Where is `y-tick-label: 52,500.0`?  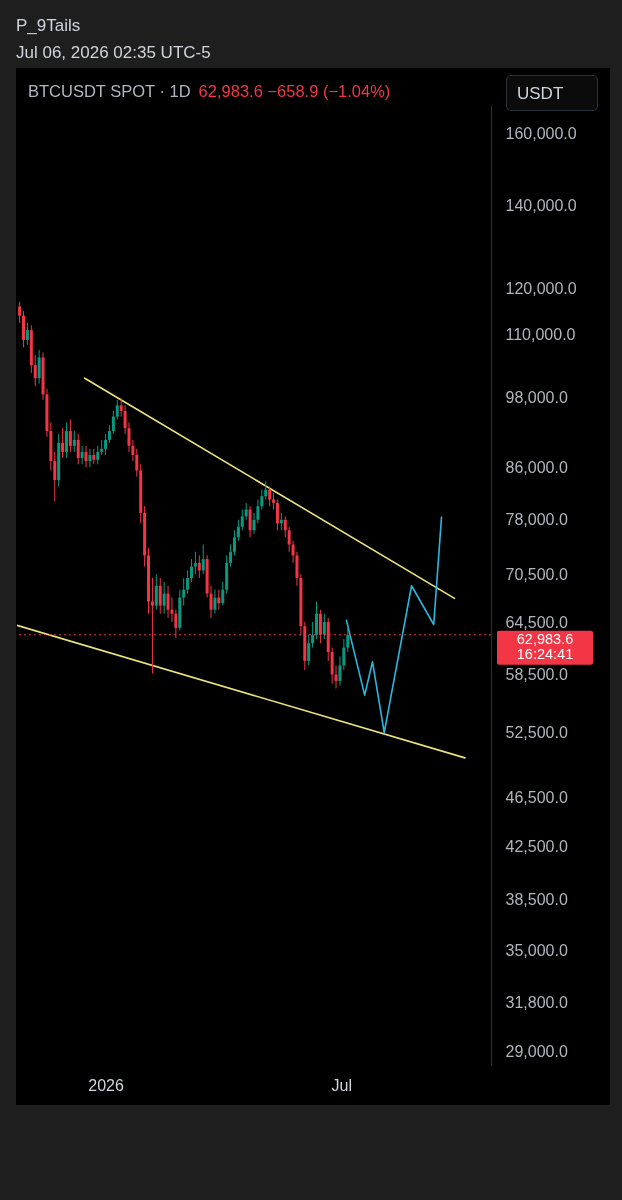
y-tick-label: 52,500.0 is located at coordinates (536, 733).